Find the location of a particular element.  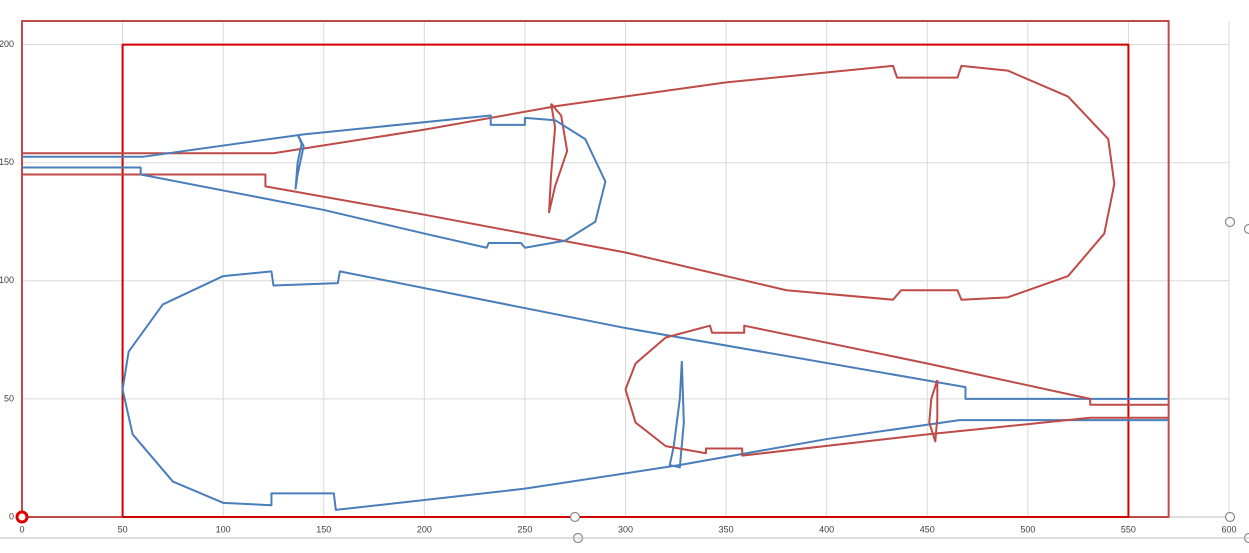

x-tick-label: 600 is located at coordinates (1228, 529).